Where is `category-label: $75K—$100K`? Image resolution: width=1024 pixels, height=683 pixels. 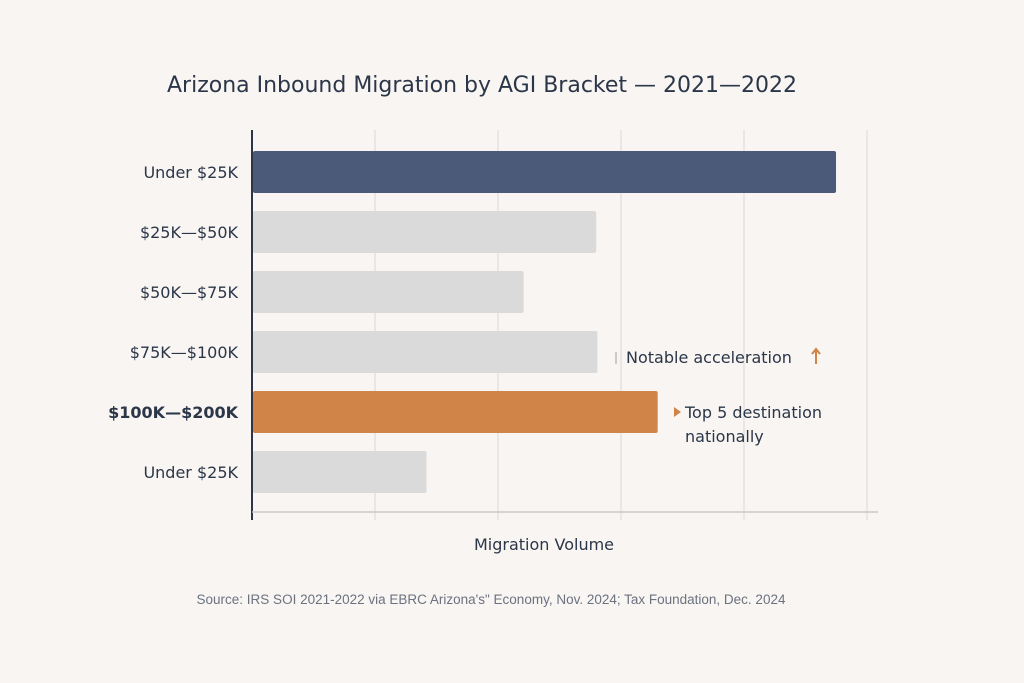 category-label: $75K—$100K is located at coordinates (184, 352).